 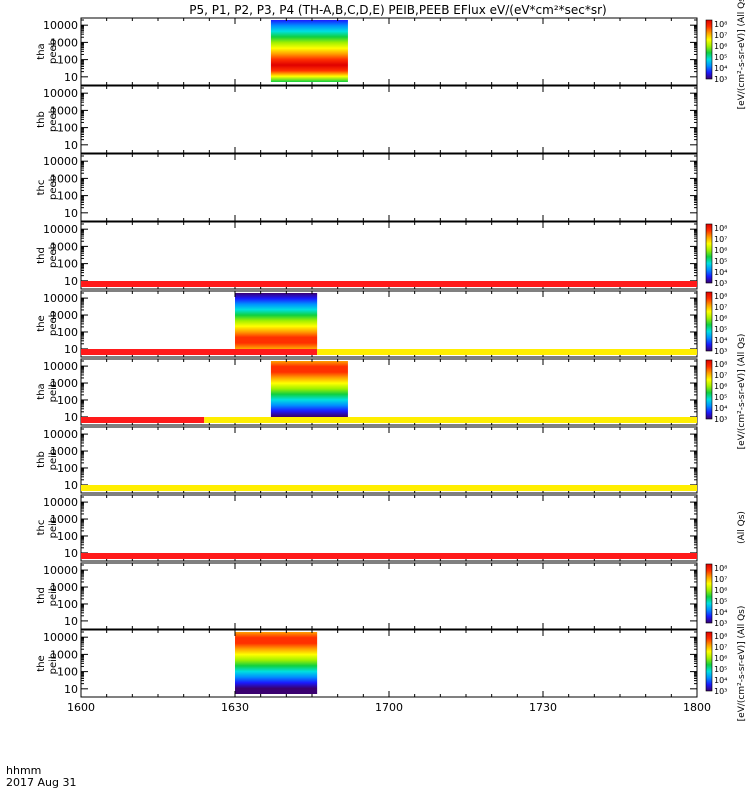 I want to click on x-tick-label: 1630, so click(x=235, y=707).